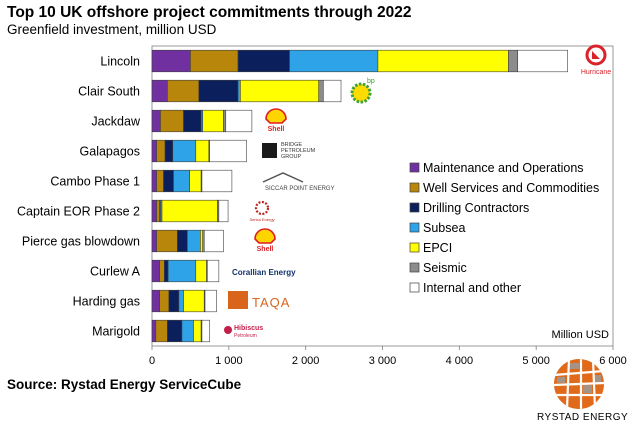  Describe the element at coordinates (306, 361) in the screenshot. I see `x-tick-label: 2 000` at that location.